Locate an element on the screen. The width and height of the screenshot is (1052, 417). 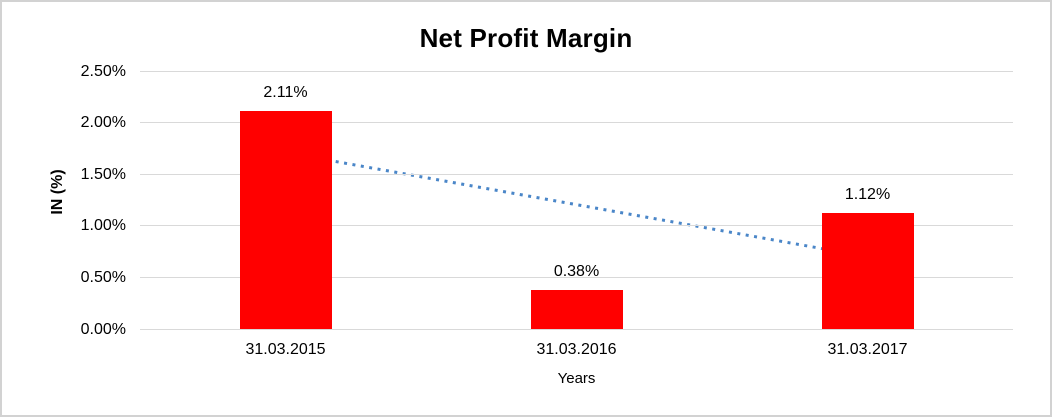
bar-31.03.2017 is located at coordinates (867, 271).